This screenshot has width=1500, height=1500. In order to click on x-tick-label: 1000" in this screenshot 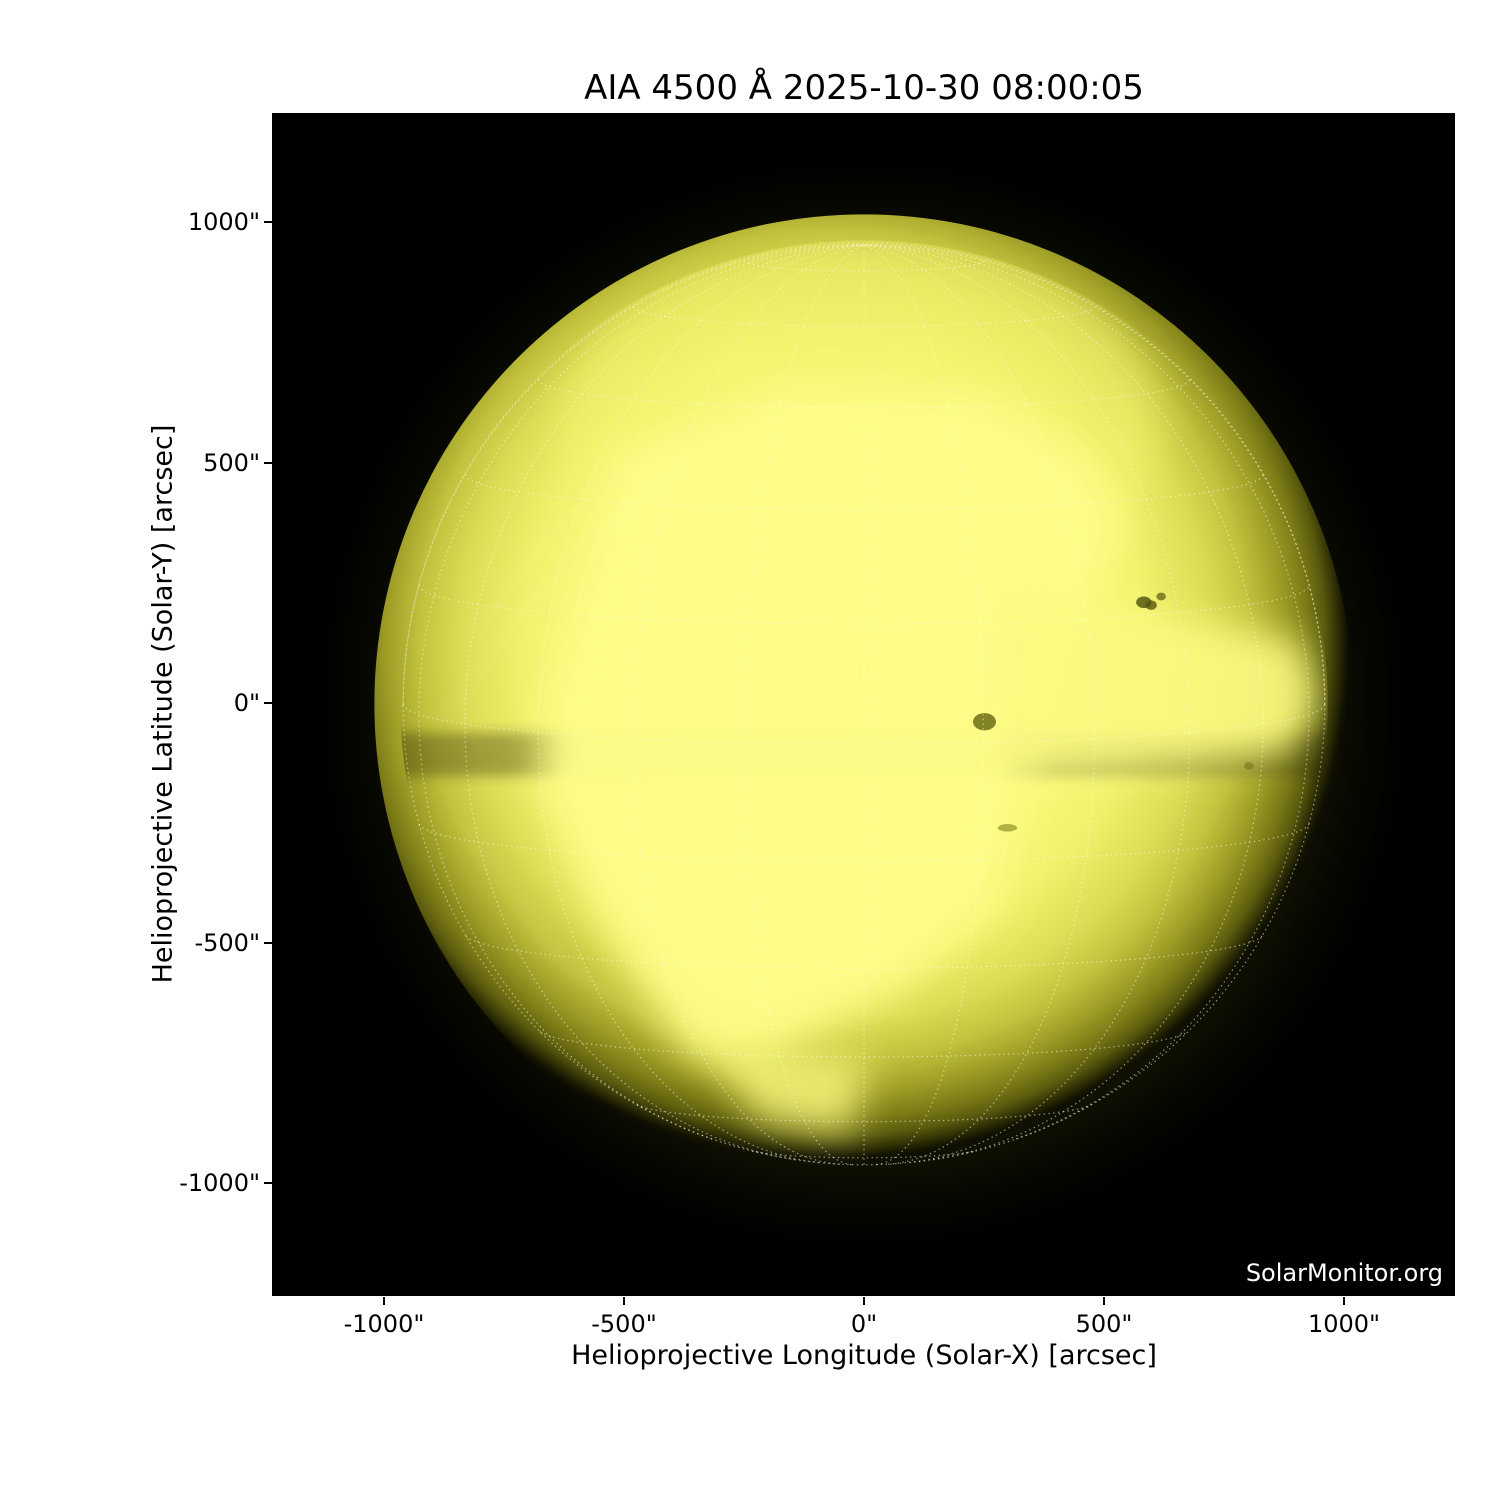, I will do `click(1344, 1324)`.